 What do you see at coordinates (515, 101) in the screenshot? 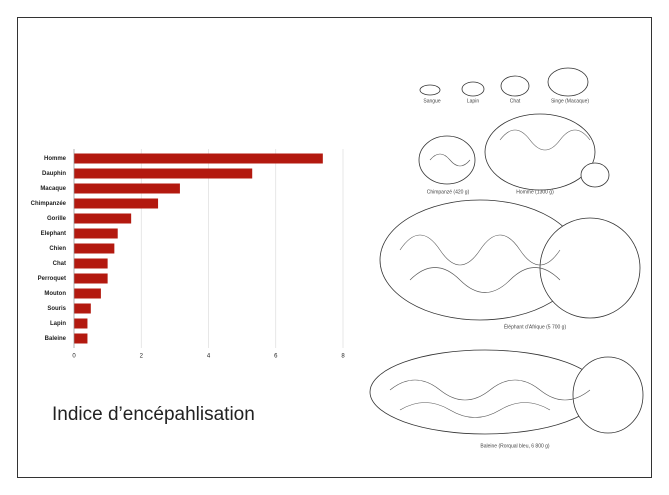
I see `caption: Chat` at bounding box center [515, 101].